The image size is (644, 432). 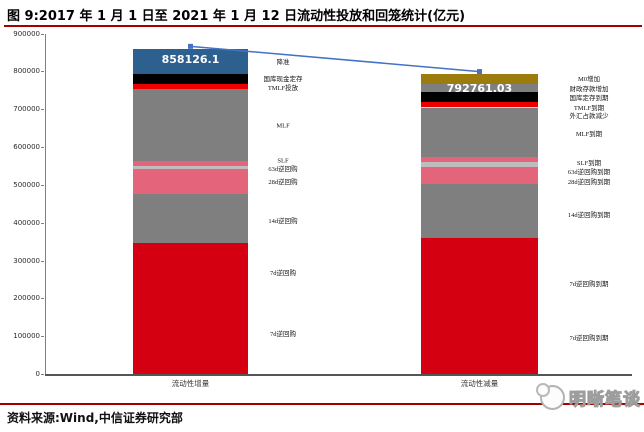 I want to click on bar-segment-63d逆回购到期, so click(x=479, y=164).